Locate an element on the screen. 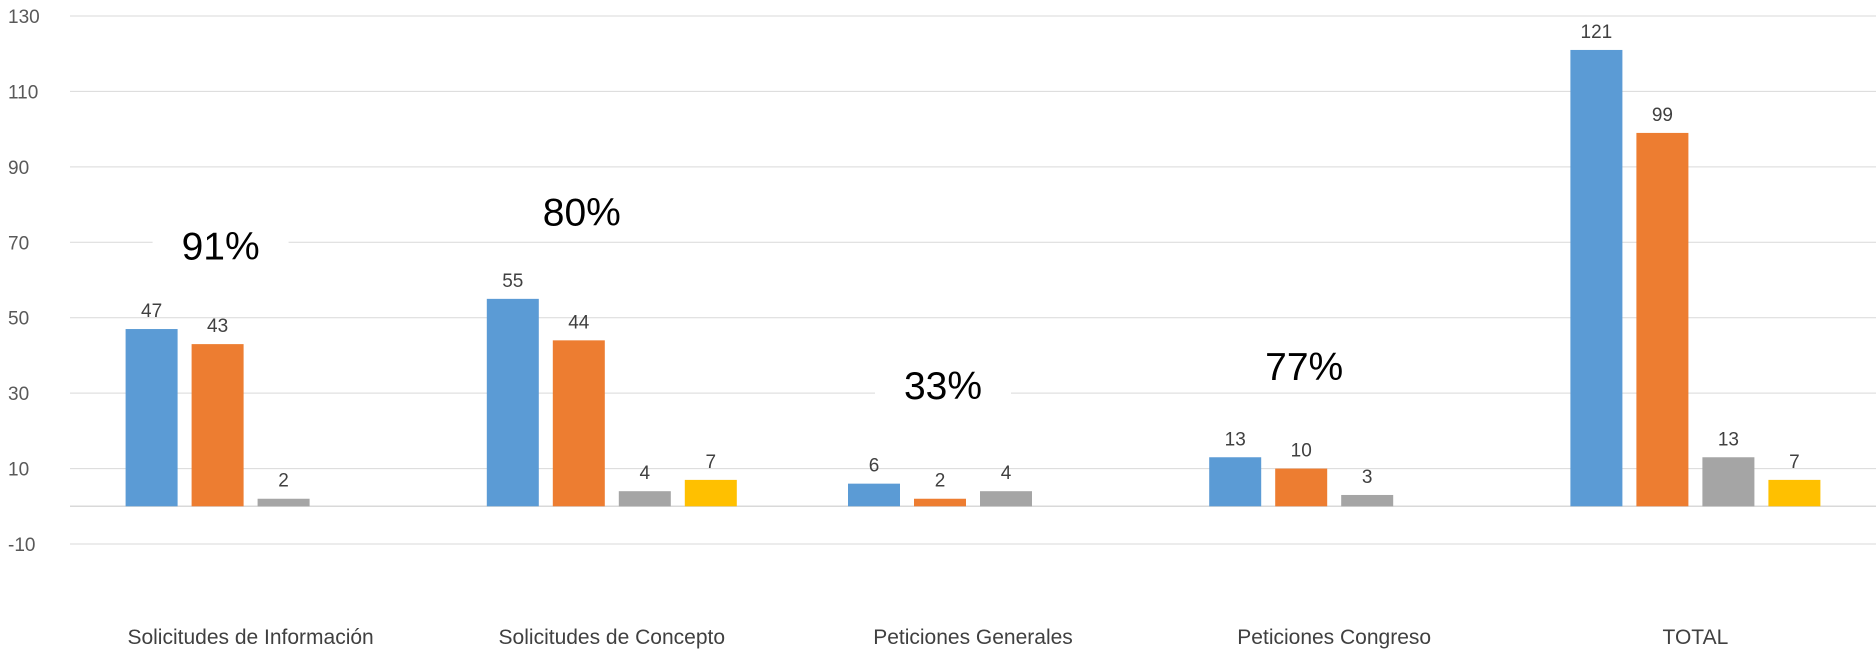 Image resolution: width=1876 pixels, height=659 pixels. category-label: TOTAL is located at coordinates (1696, 637).